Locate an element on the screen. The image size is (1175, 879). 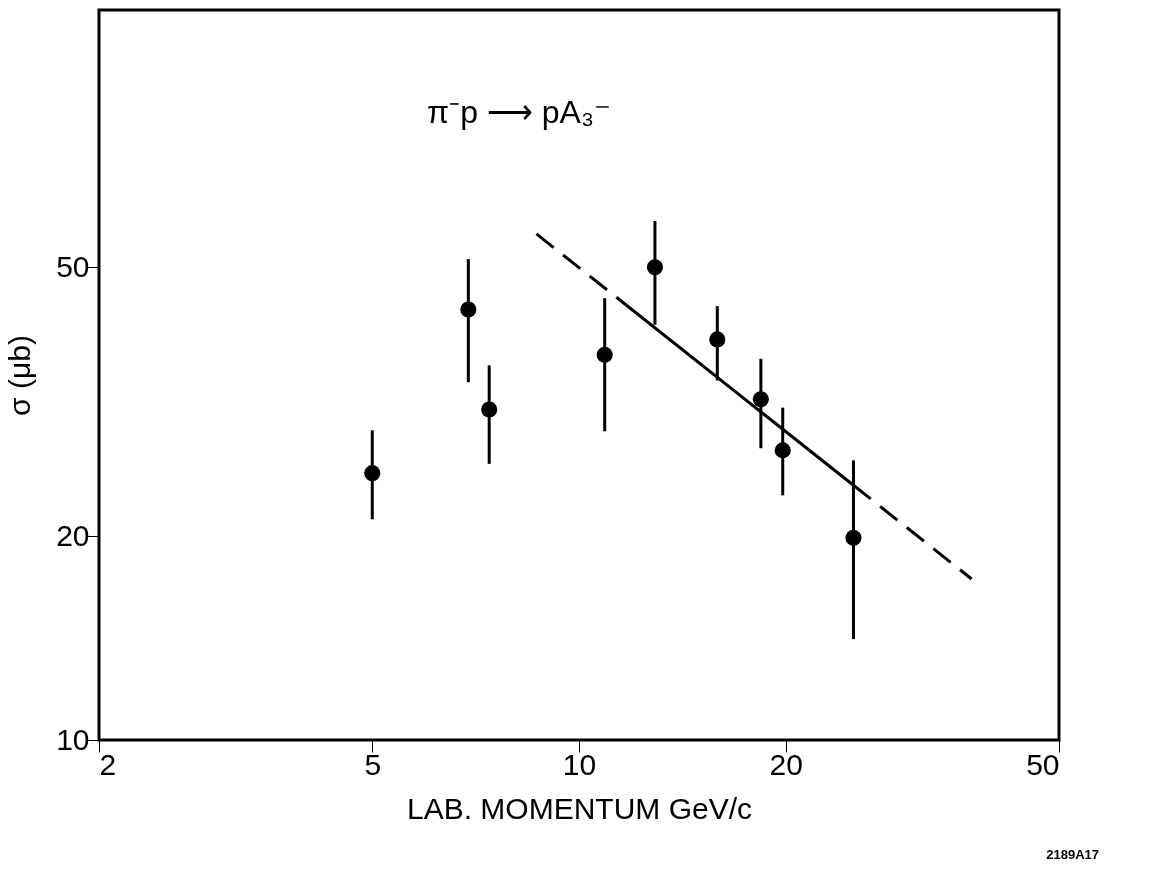
x-tick-label: 10 is located at coordinates (579, 764).